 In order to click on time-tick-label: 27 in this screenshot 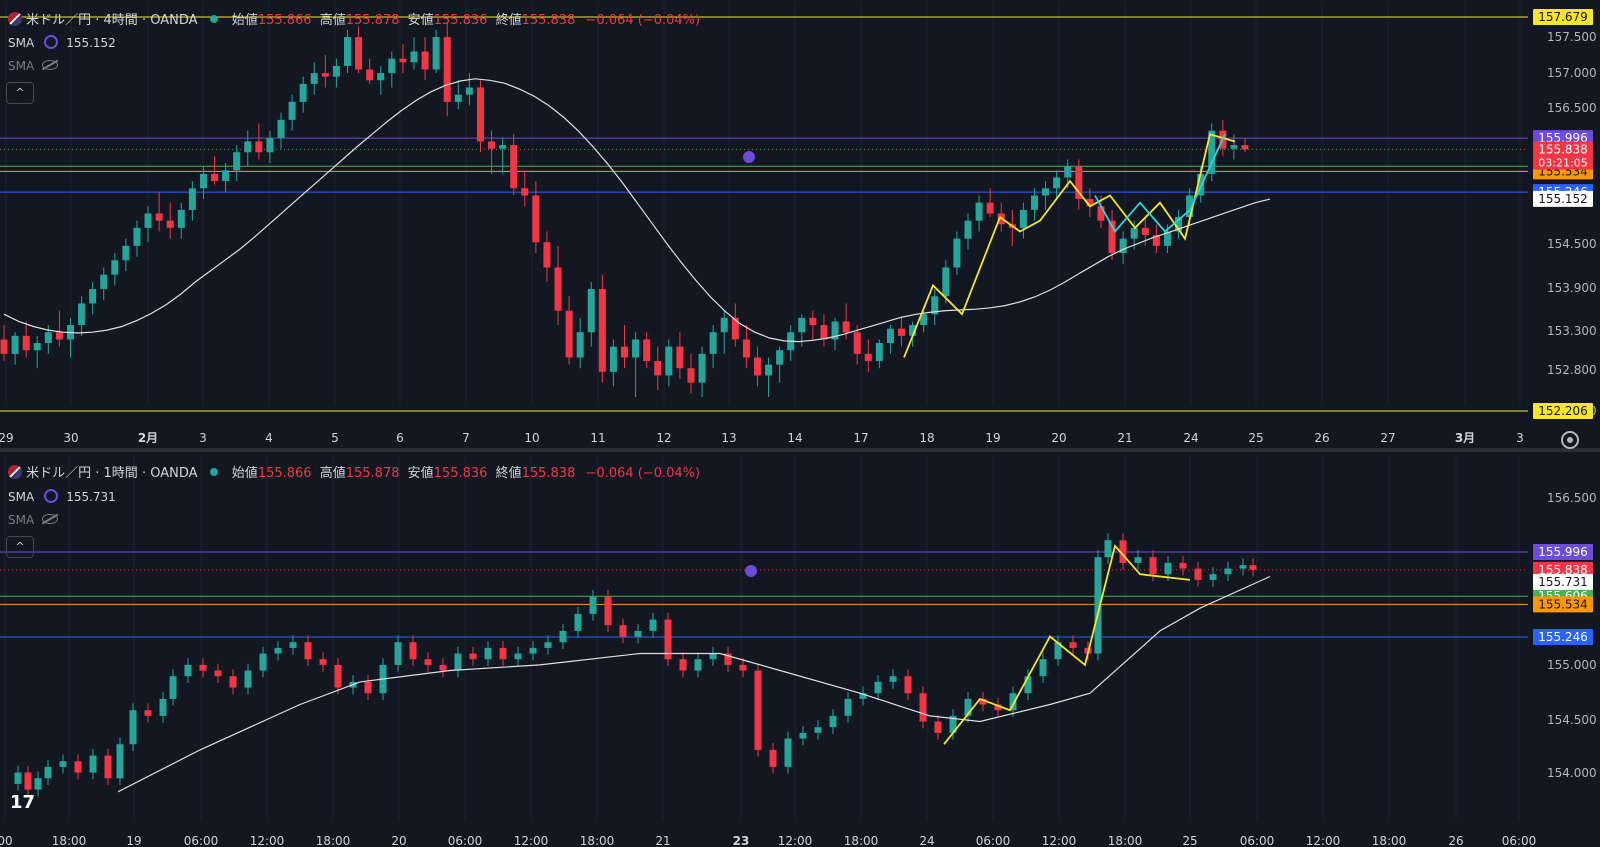, I will do `click(1387, 438)`.